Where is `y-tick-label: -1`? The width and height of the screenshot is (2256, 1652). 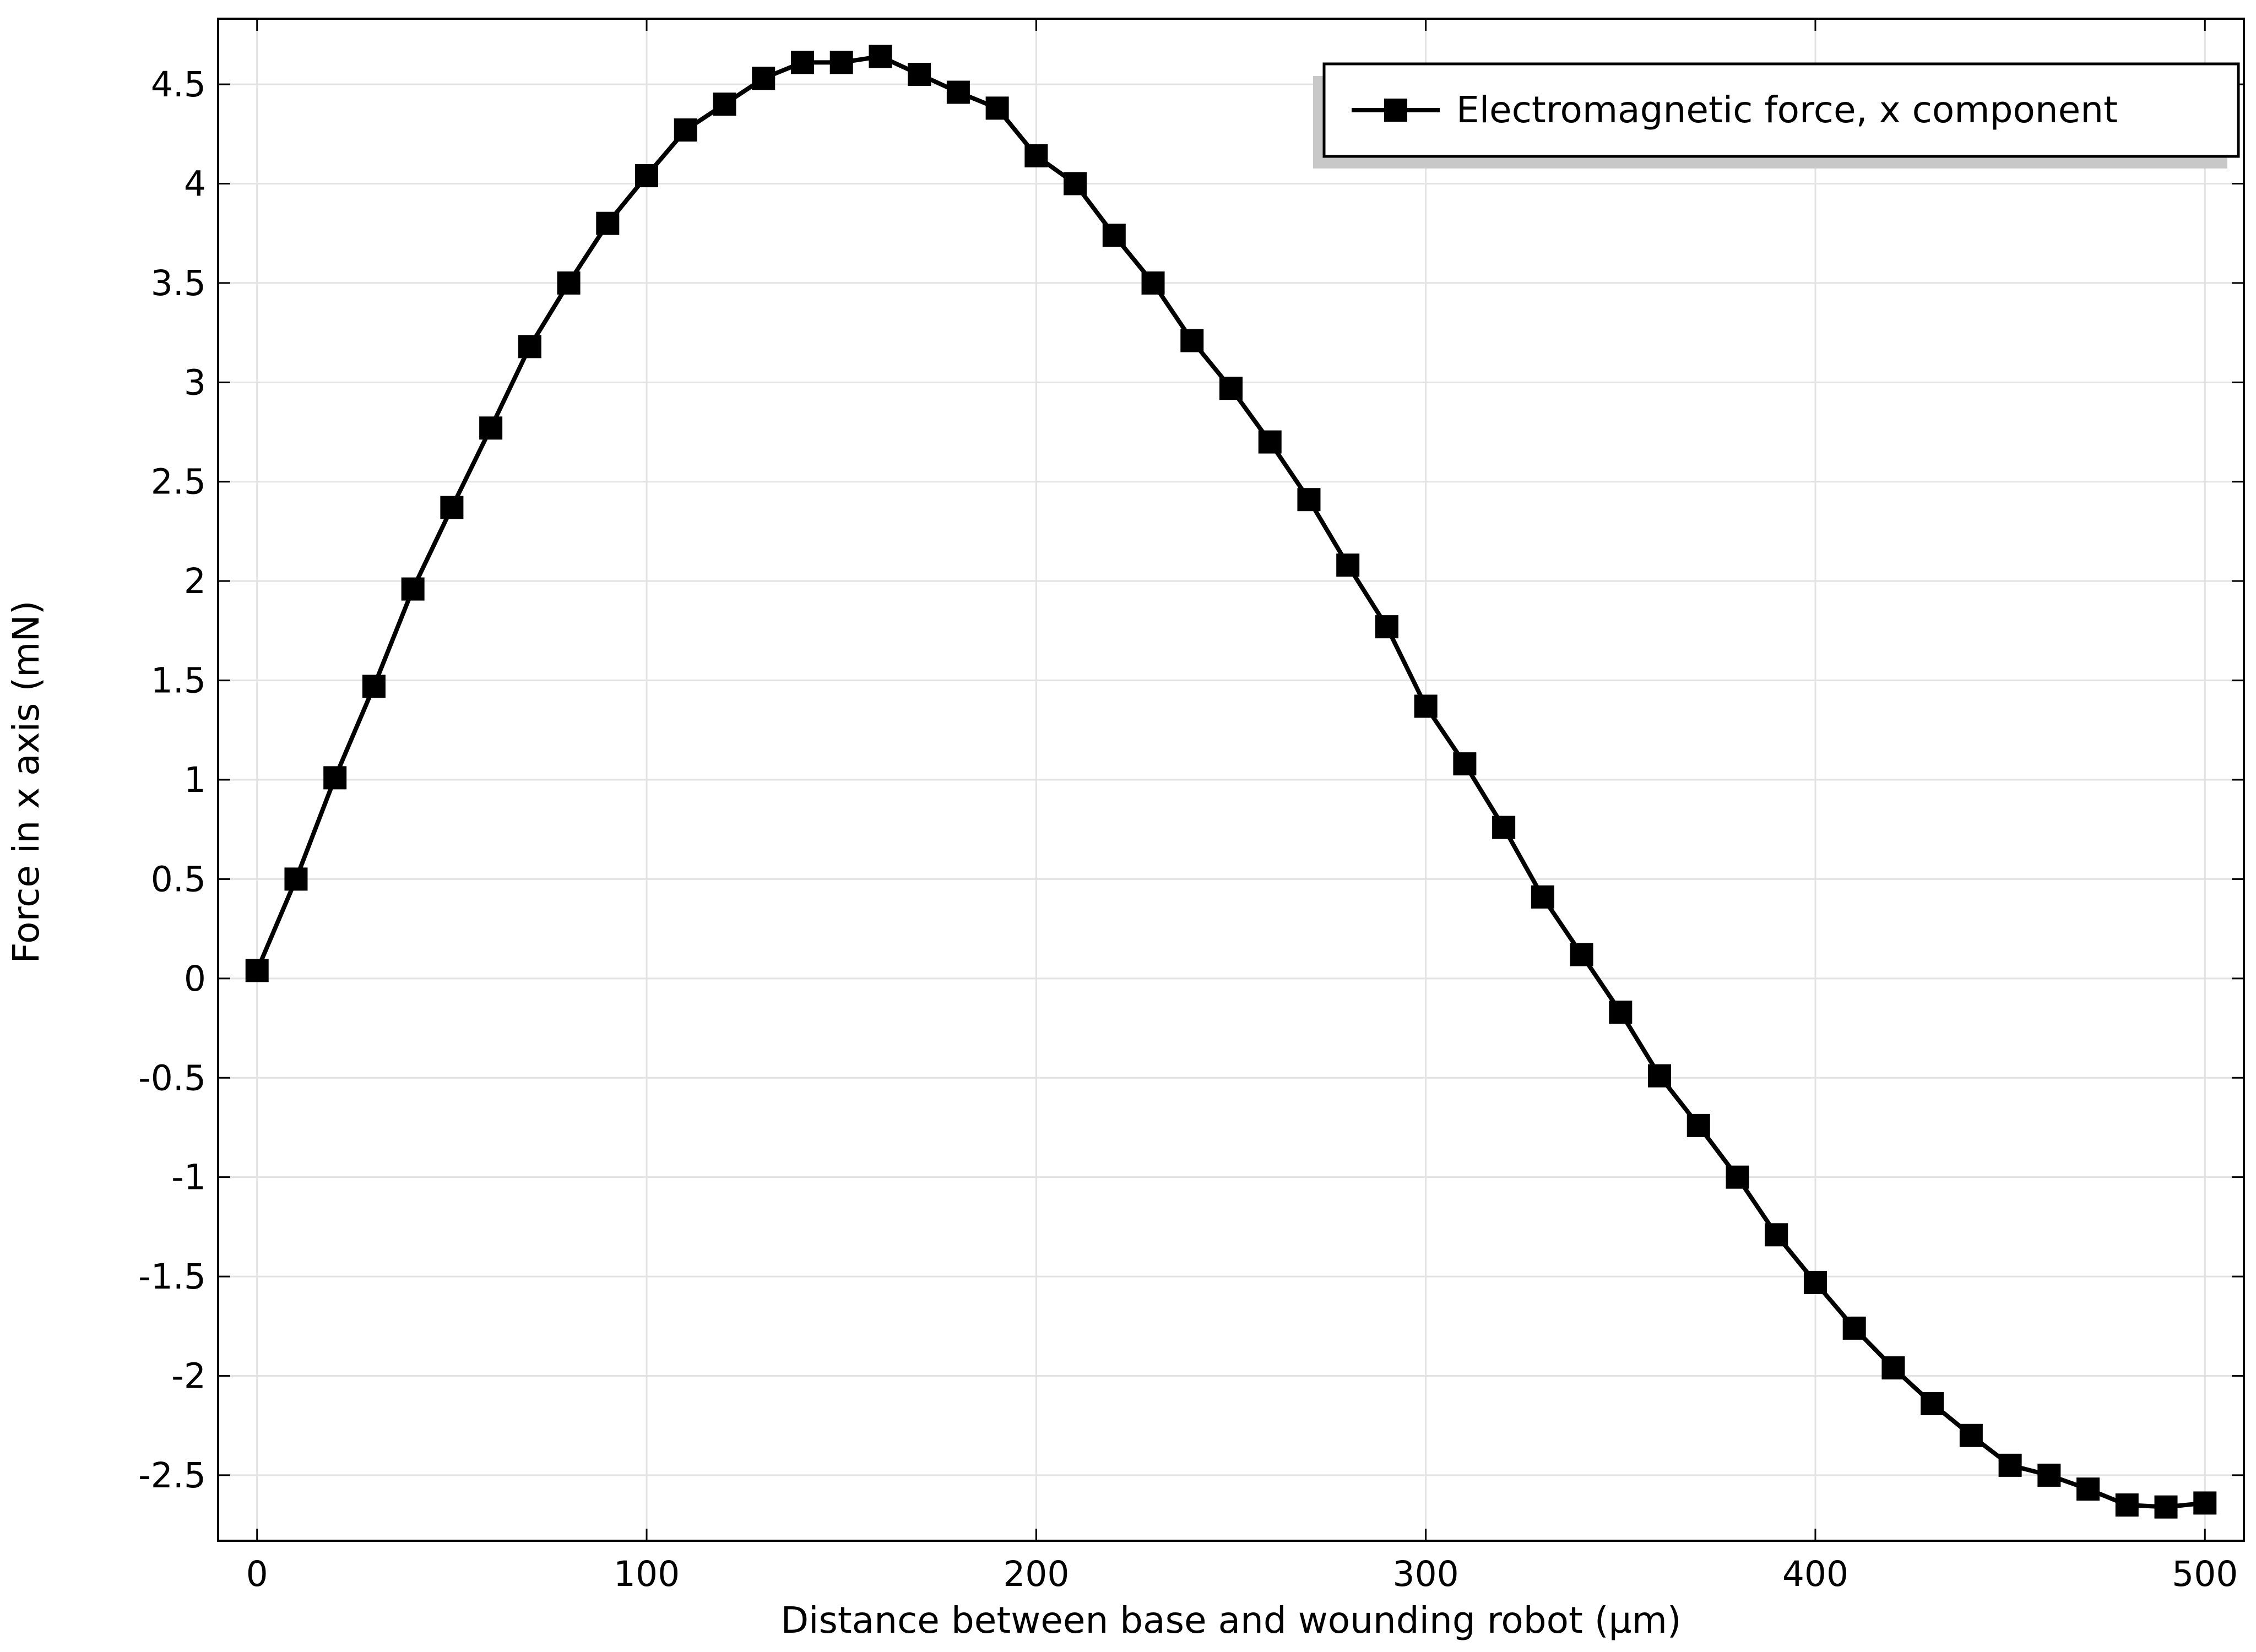 y-tick-label: -1 is located at coordinates (188, 1178).